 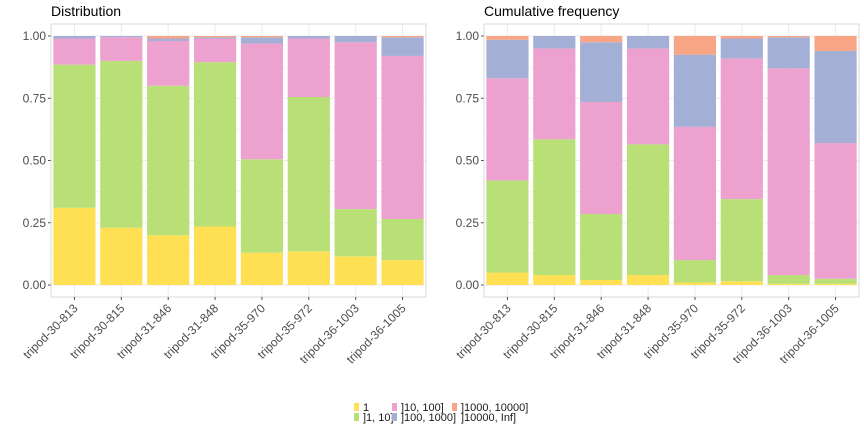 What do you see at coordinates (402, 272) in the screenshot?
I see `bar-segment-tripod-36-1005-l1` at bounding box center [402, 272].